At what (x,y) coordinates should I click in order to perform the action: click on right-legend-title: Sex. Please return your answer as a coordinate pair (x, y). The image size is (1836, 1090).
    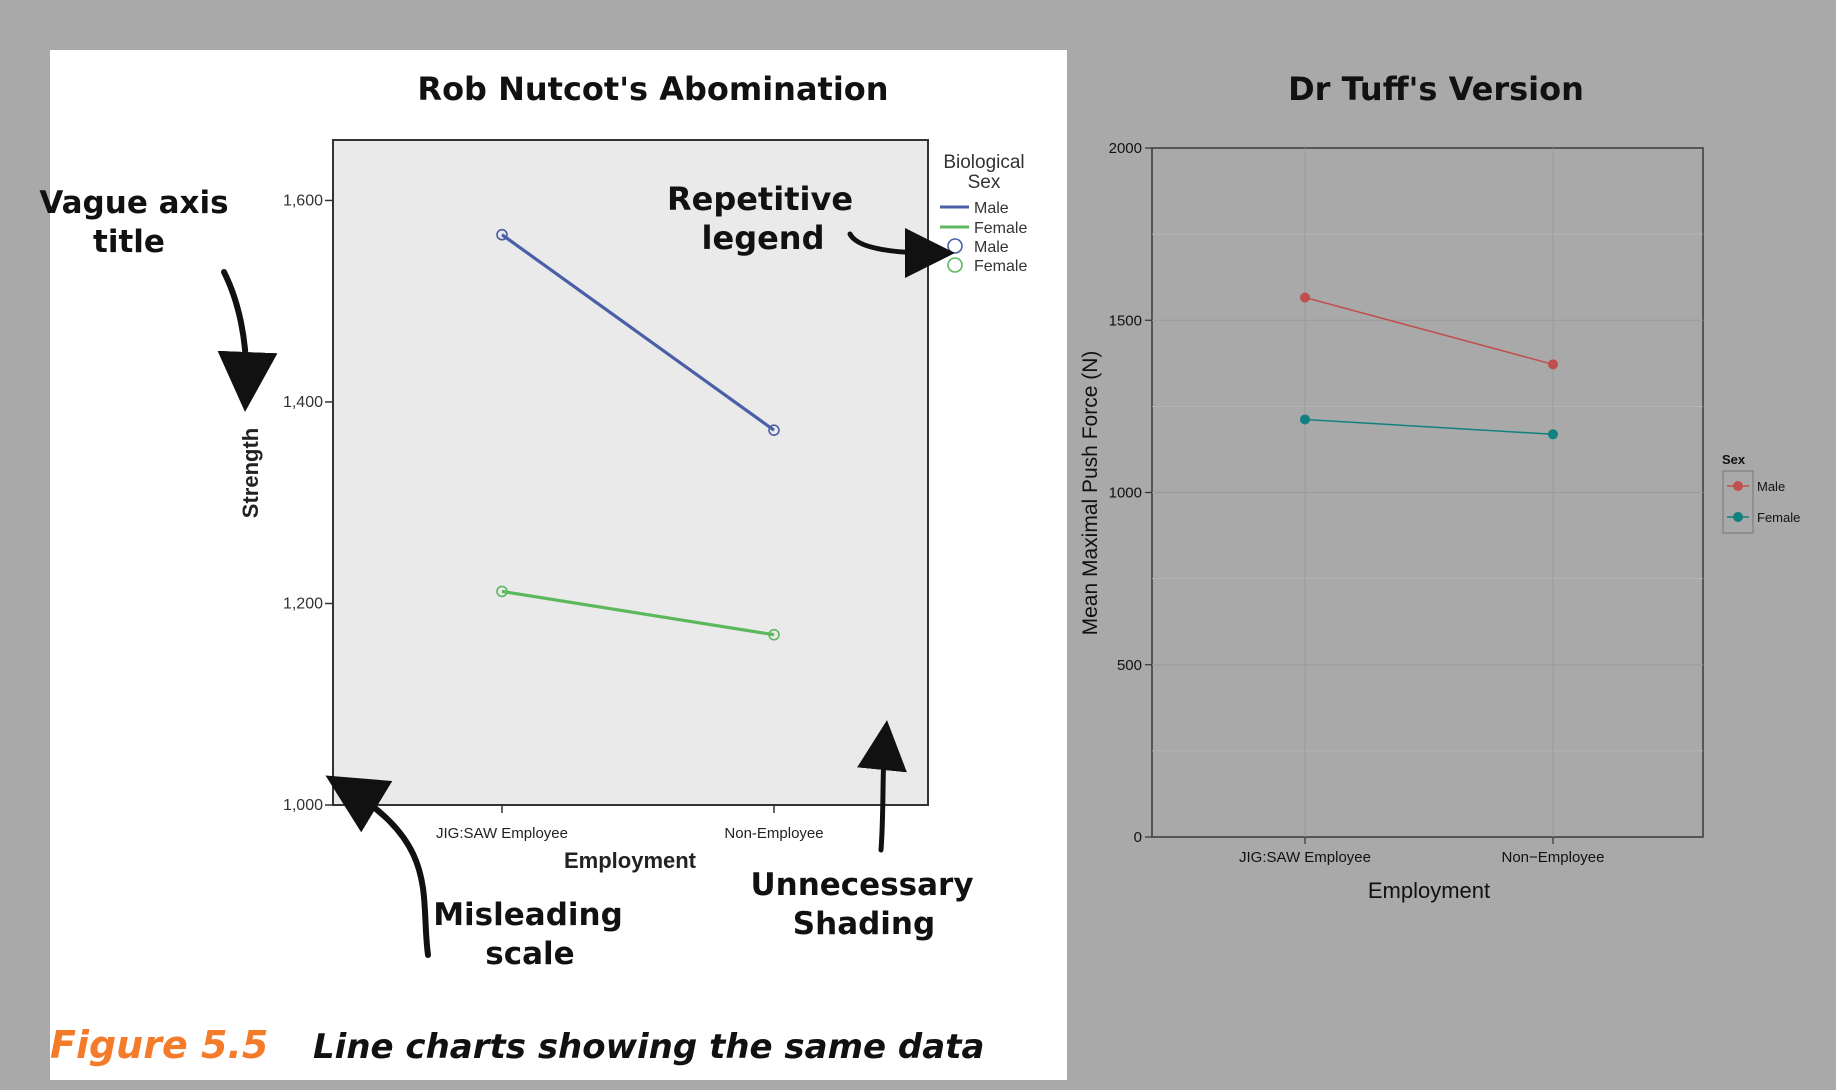
    Looking at the image, I should click on (1734, 459).